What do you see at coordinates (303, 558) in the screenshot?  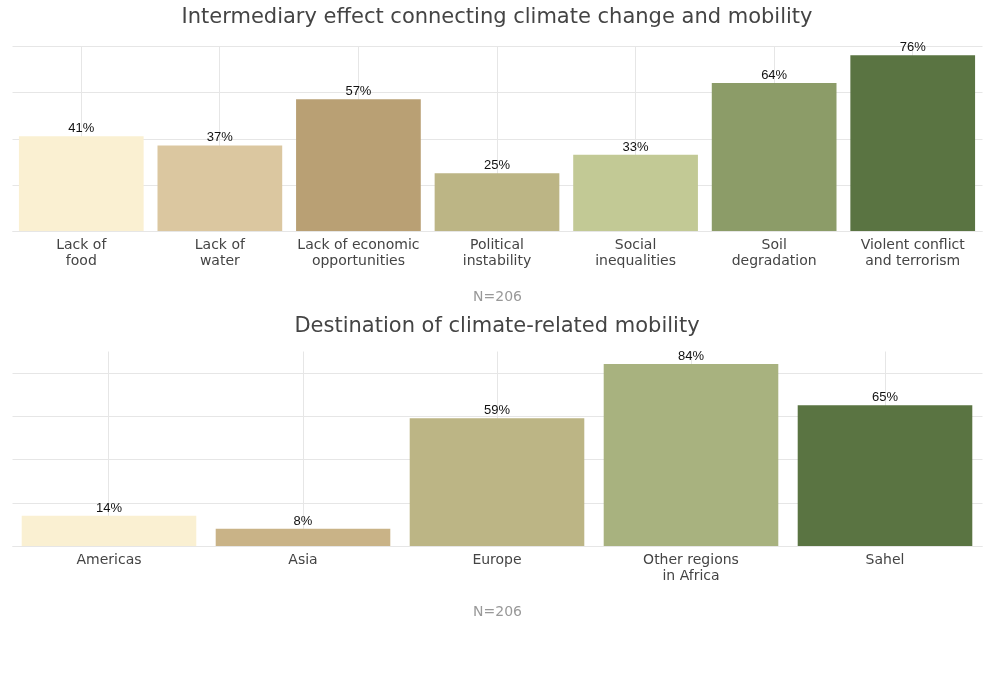 I see `x-tick-label: Asia` at bounding box center [303, 558].